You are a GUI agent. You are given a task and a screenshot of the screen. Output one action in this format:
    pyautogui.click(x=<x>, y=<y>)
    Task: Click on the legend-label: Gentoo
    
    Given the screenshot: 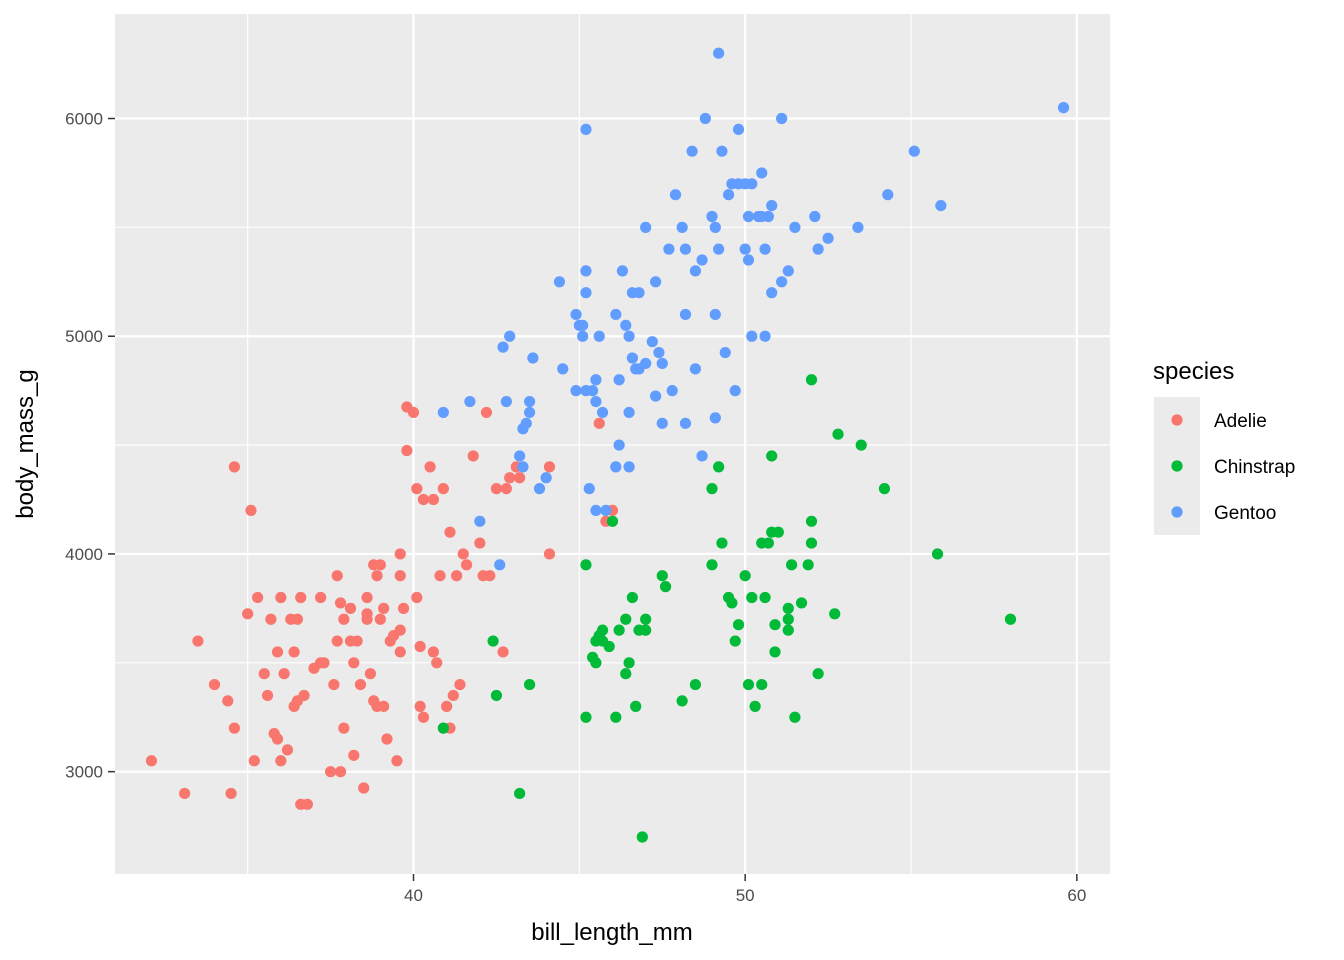 What is the action you would take?
    pyautogui.click(x=1245, y=513)
    